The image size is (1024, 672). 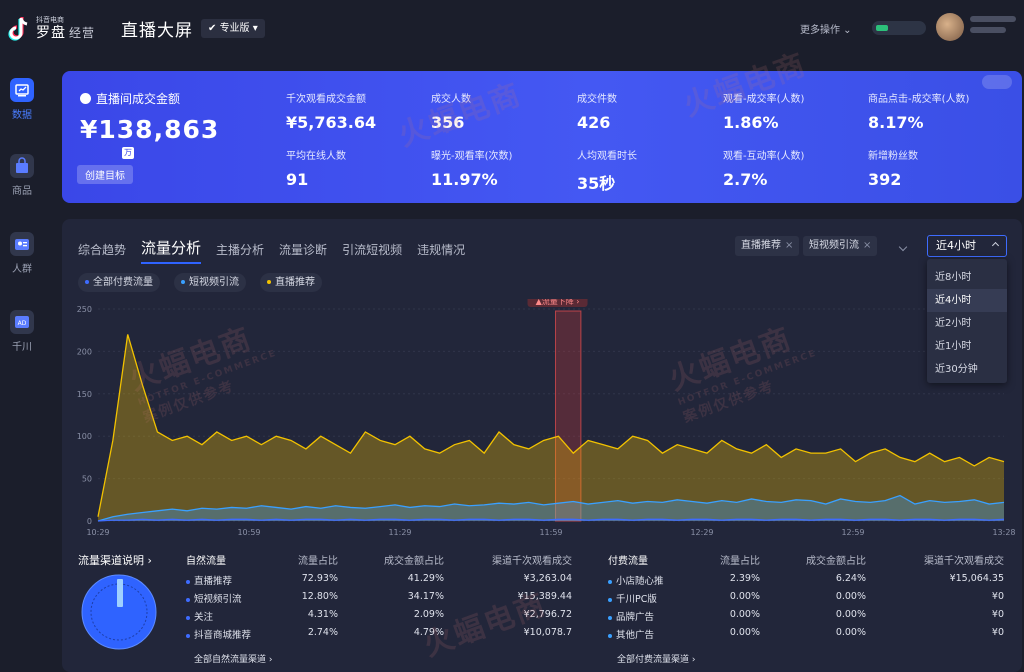 I want to click on tab-overall-trend: 综合趋势, so click(x=102, y=250).